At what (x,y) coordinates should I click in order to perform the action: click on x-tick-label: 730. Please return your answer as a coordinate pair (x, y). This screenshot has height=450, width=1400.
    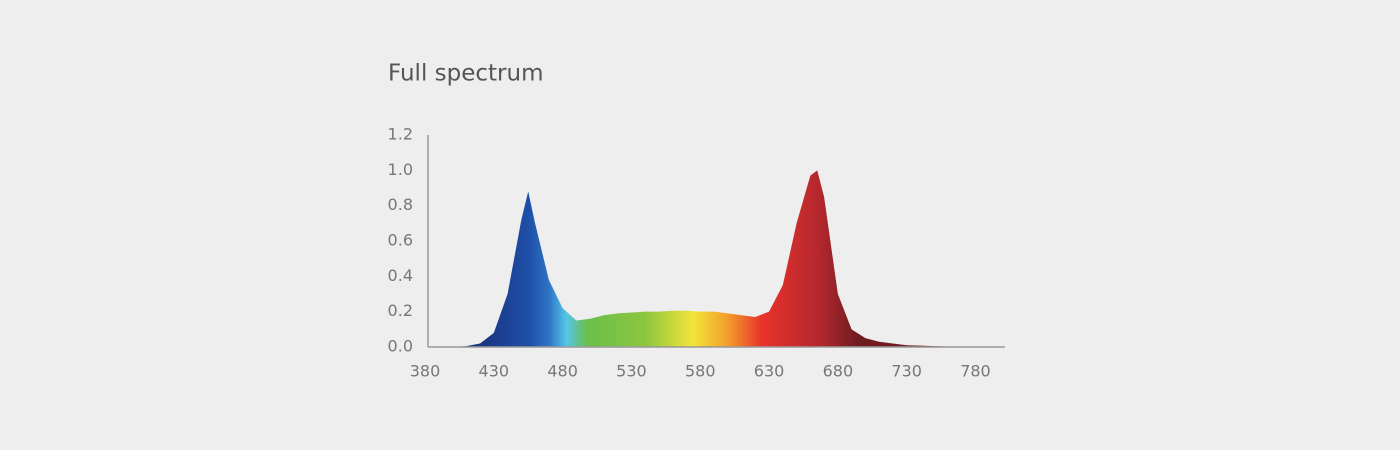
    Looking at the image, I should click on (906, 371).